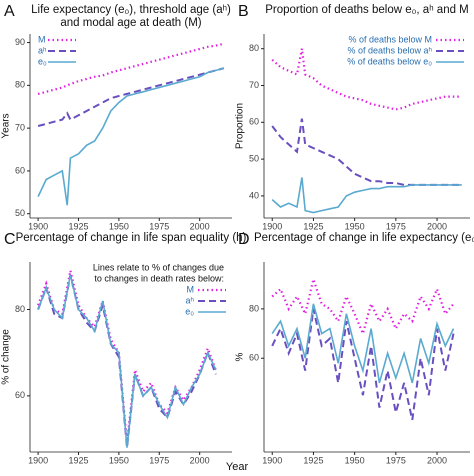 Image resolution: width=474 pixels, height=476 pixels. Describe the element at coordinates (243, 11) in the screenshot. I see `panel-letter: B` at that location.